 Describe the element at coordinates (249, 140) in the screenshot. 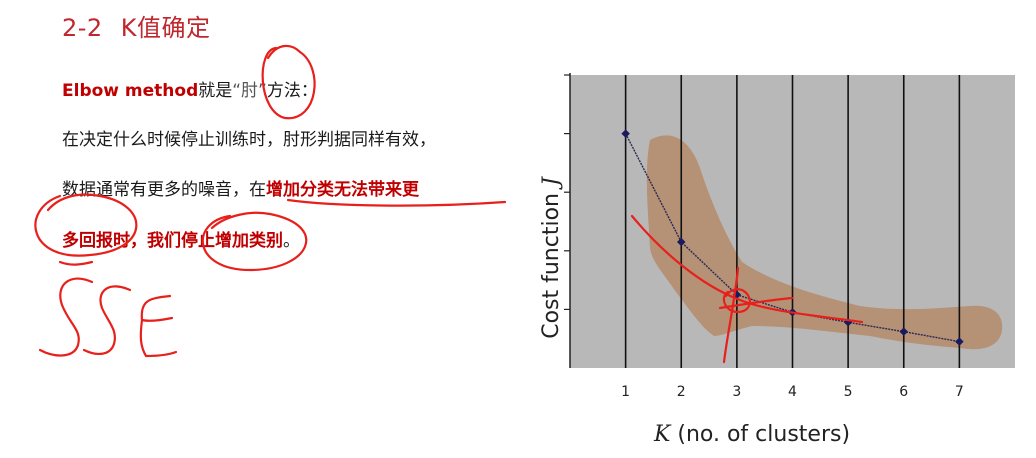

I see `text-line-2: 在决定什么时候停止训练时，肘形判据同样有效，` at that location.